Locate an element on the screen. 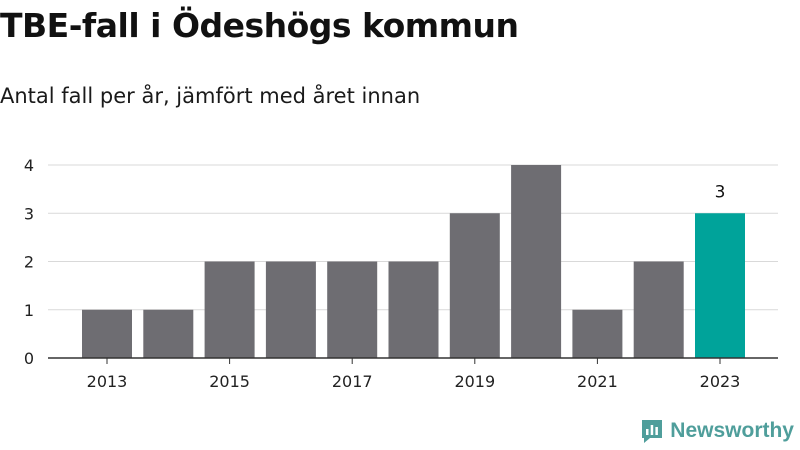  bar-2016 is located at coordinates (290, 309).